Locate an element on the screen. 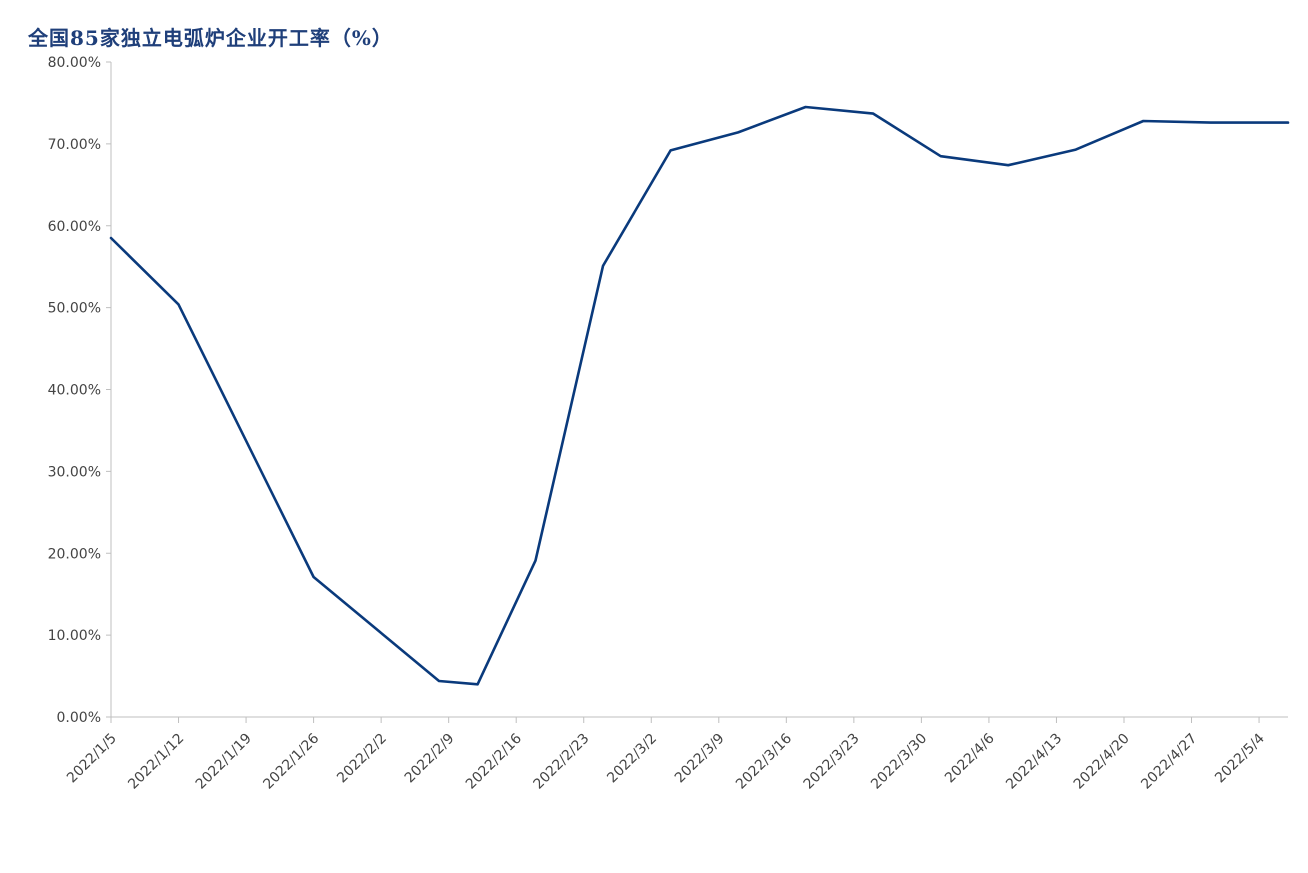 The image size is (1308, 873). y-tick-label: 10.00% is located at coordinates (74, 636).